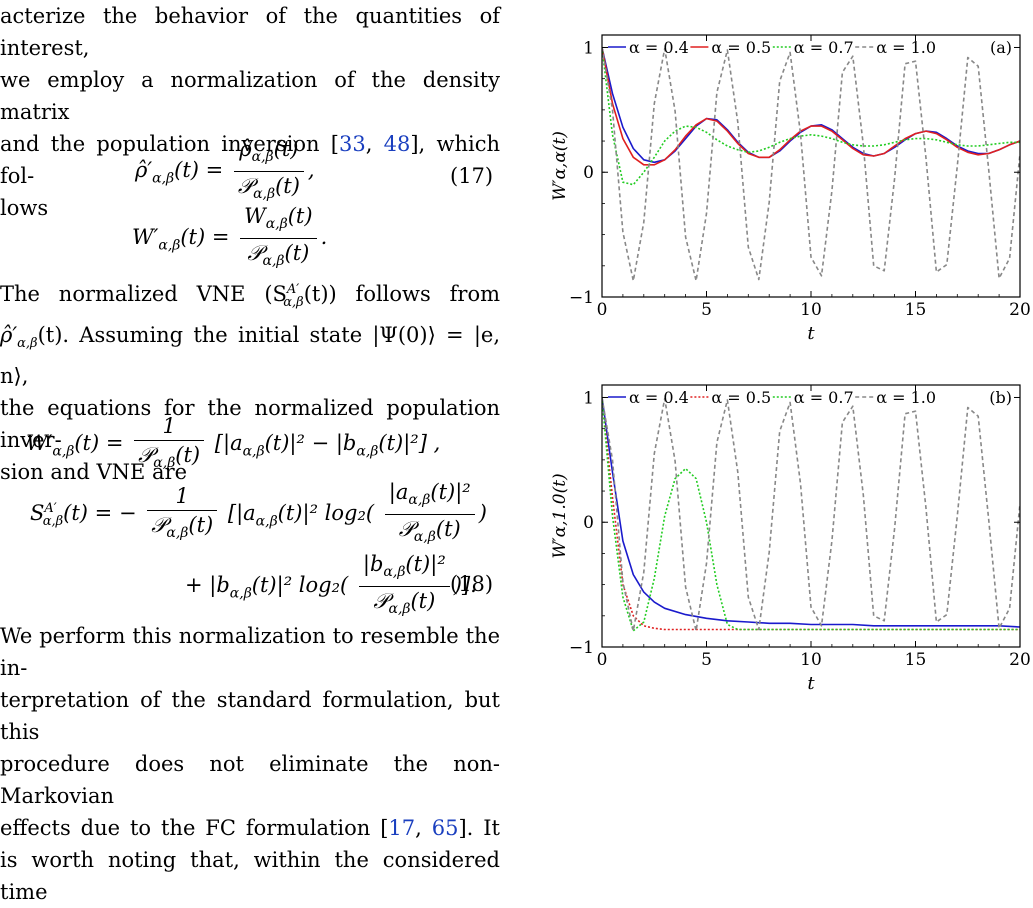 The image size is (1033, 908). What do you see at coordinates (278, 238) in the screenshot?
I see `fraction: Wα,β(t) 𝒫α,β(t)` at bounding box center [278, 238].